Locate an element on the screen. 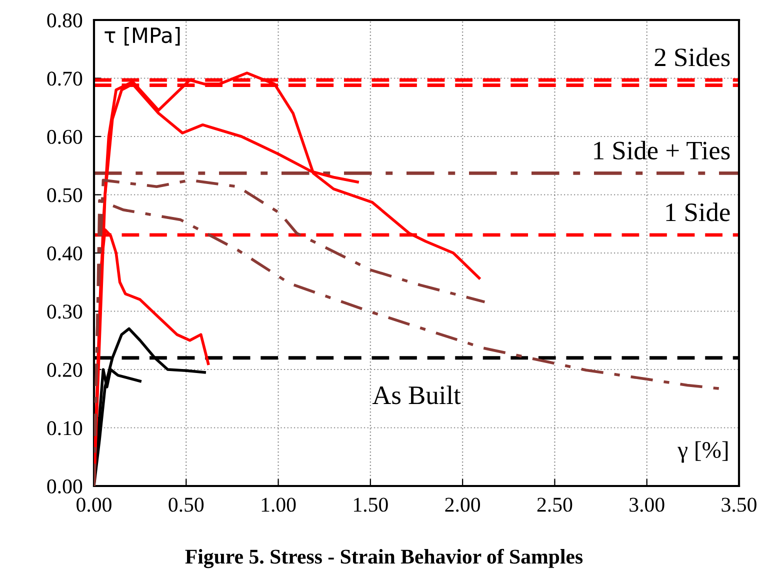 Image resolution: width=768 pixels, height=575 pixels. y-tick-label: 0.60 is located at coordinates (64, 137).